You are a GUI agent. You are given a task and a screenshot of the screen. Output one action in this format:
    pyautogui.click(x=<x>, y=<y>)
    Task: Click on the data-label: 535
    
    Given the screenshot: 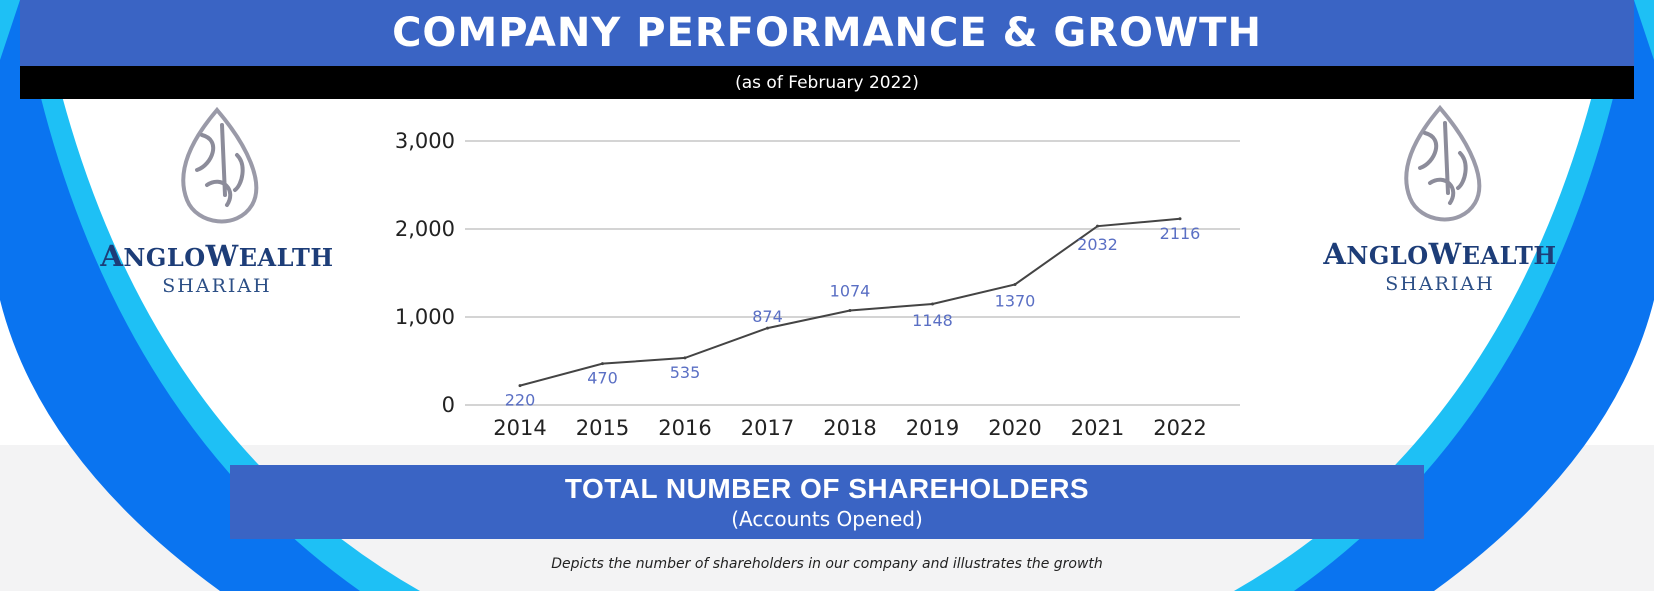 What is the action you would take?
    pyautogui.click(x=685, y=372)
    